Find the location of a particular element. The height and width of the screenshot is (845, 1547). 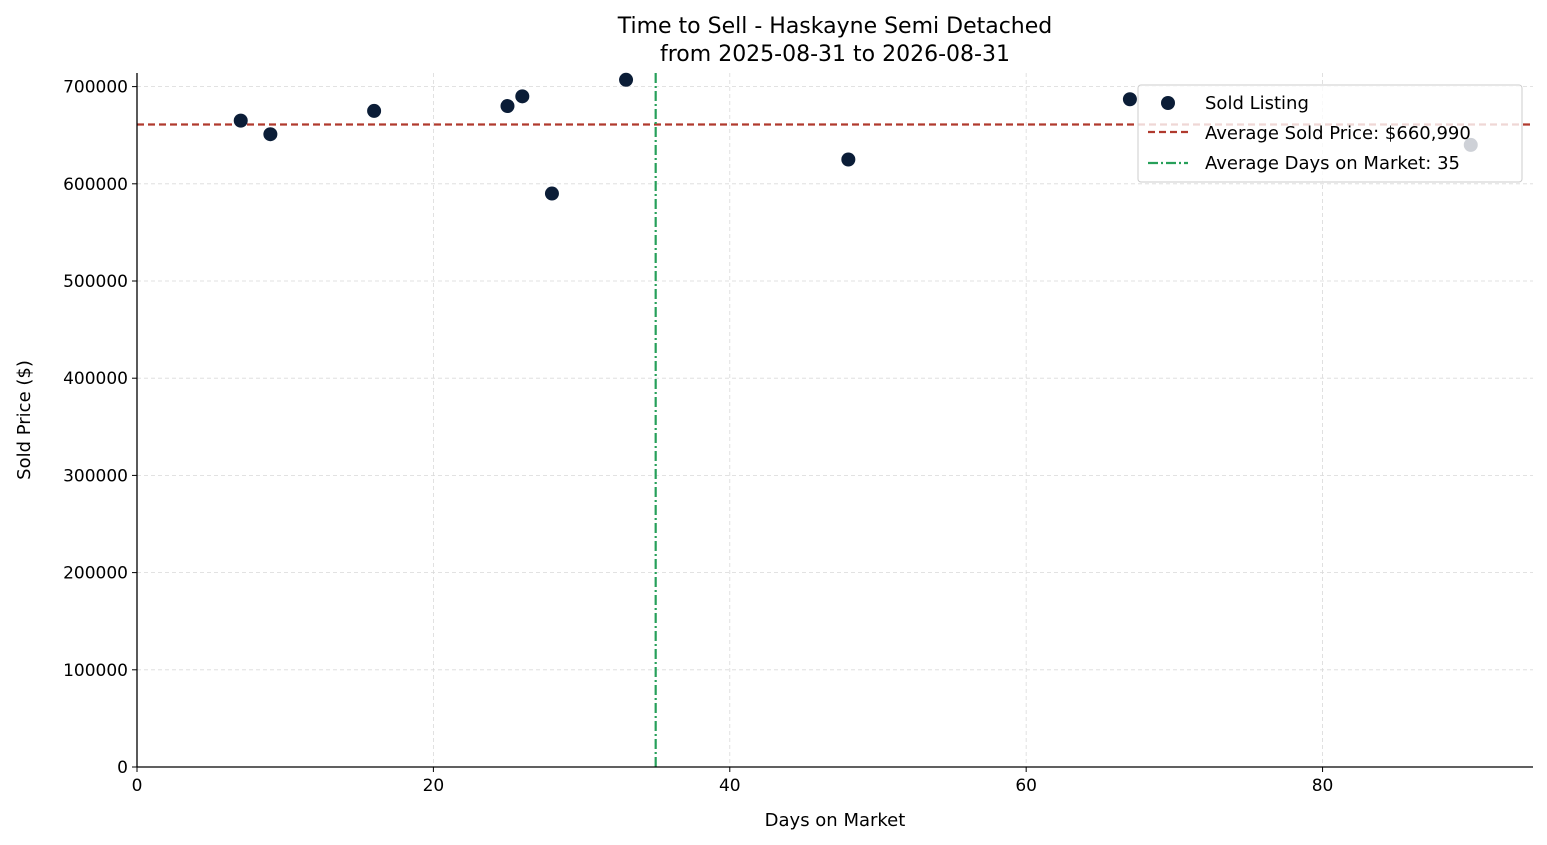

chart-subtitle: from 2025-08-31 to 2026-08-31 is located at coordinates (835, 54).